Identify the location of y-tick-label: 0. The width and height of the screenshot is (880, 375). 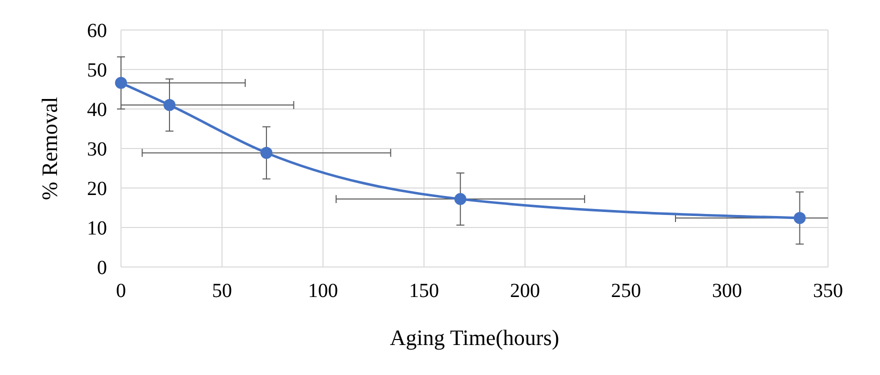
(102, 268).